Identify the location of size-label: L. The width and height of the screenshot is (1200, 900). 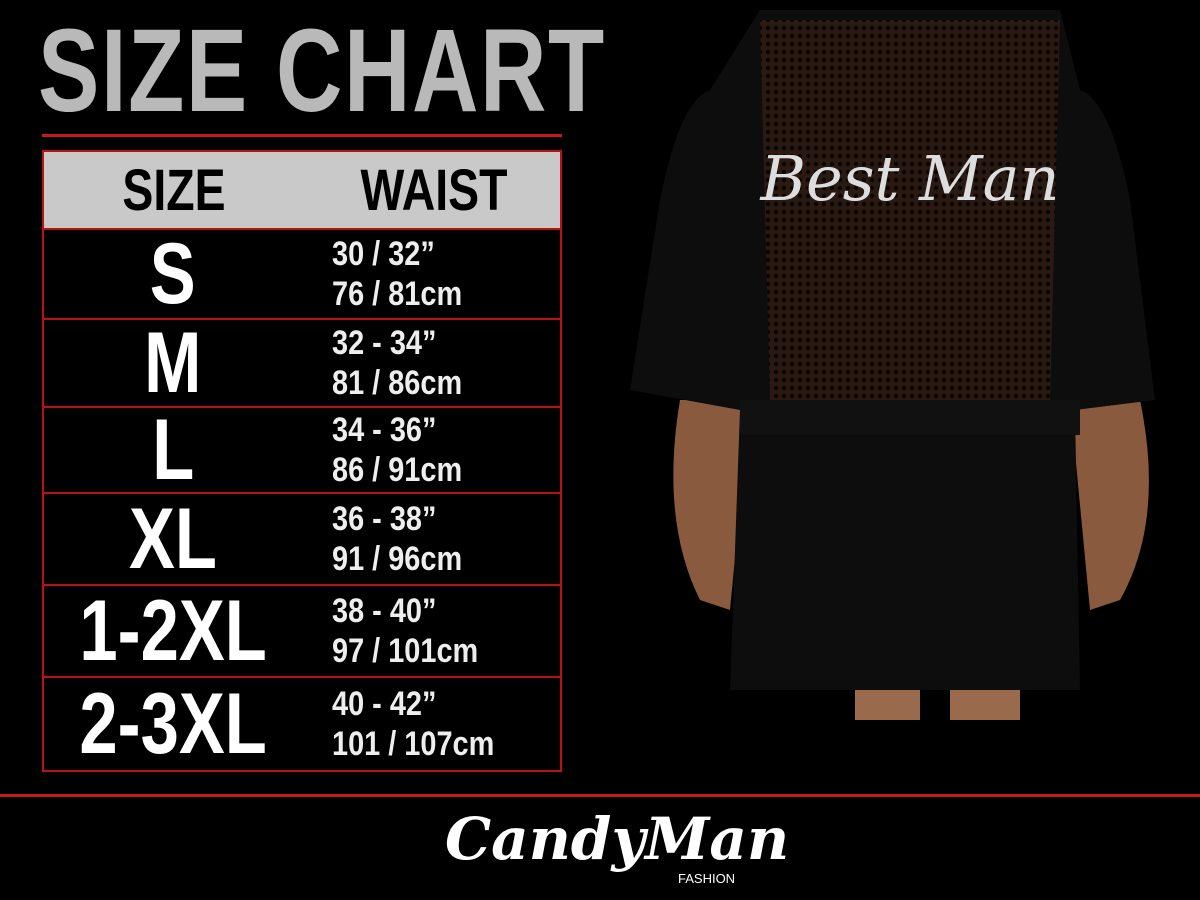
(172, 449).